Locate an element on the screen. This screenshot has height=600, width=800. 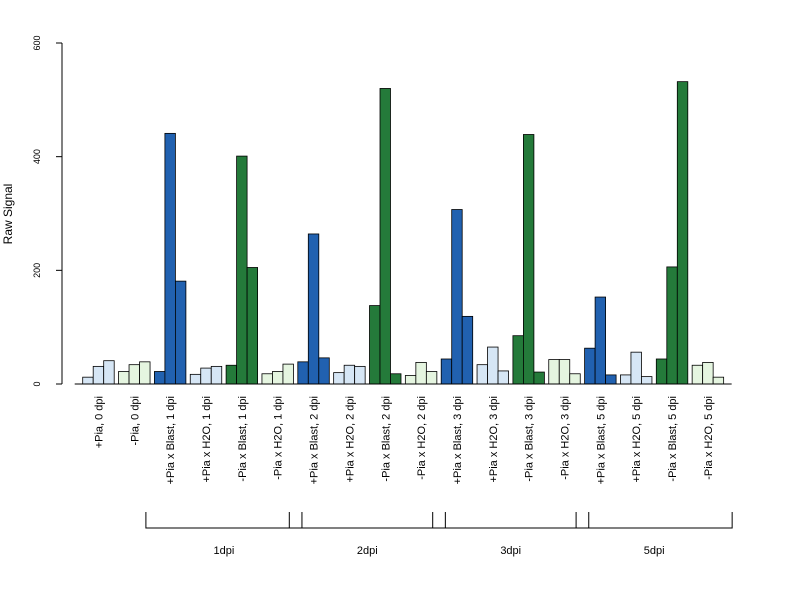
category-label: -Pia x Blast, 2 dpi is located at coordinates (386, 439).